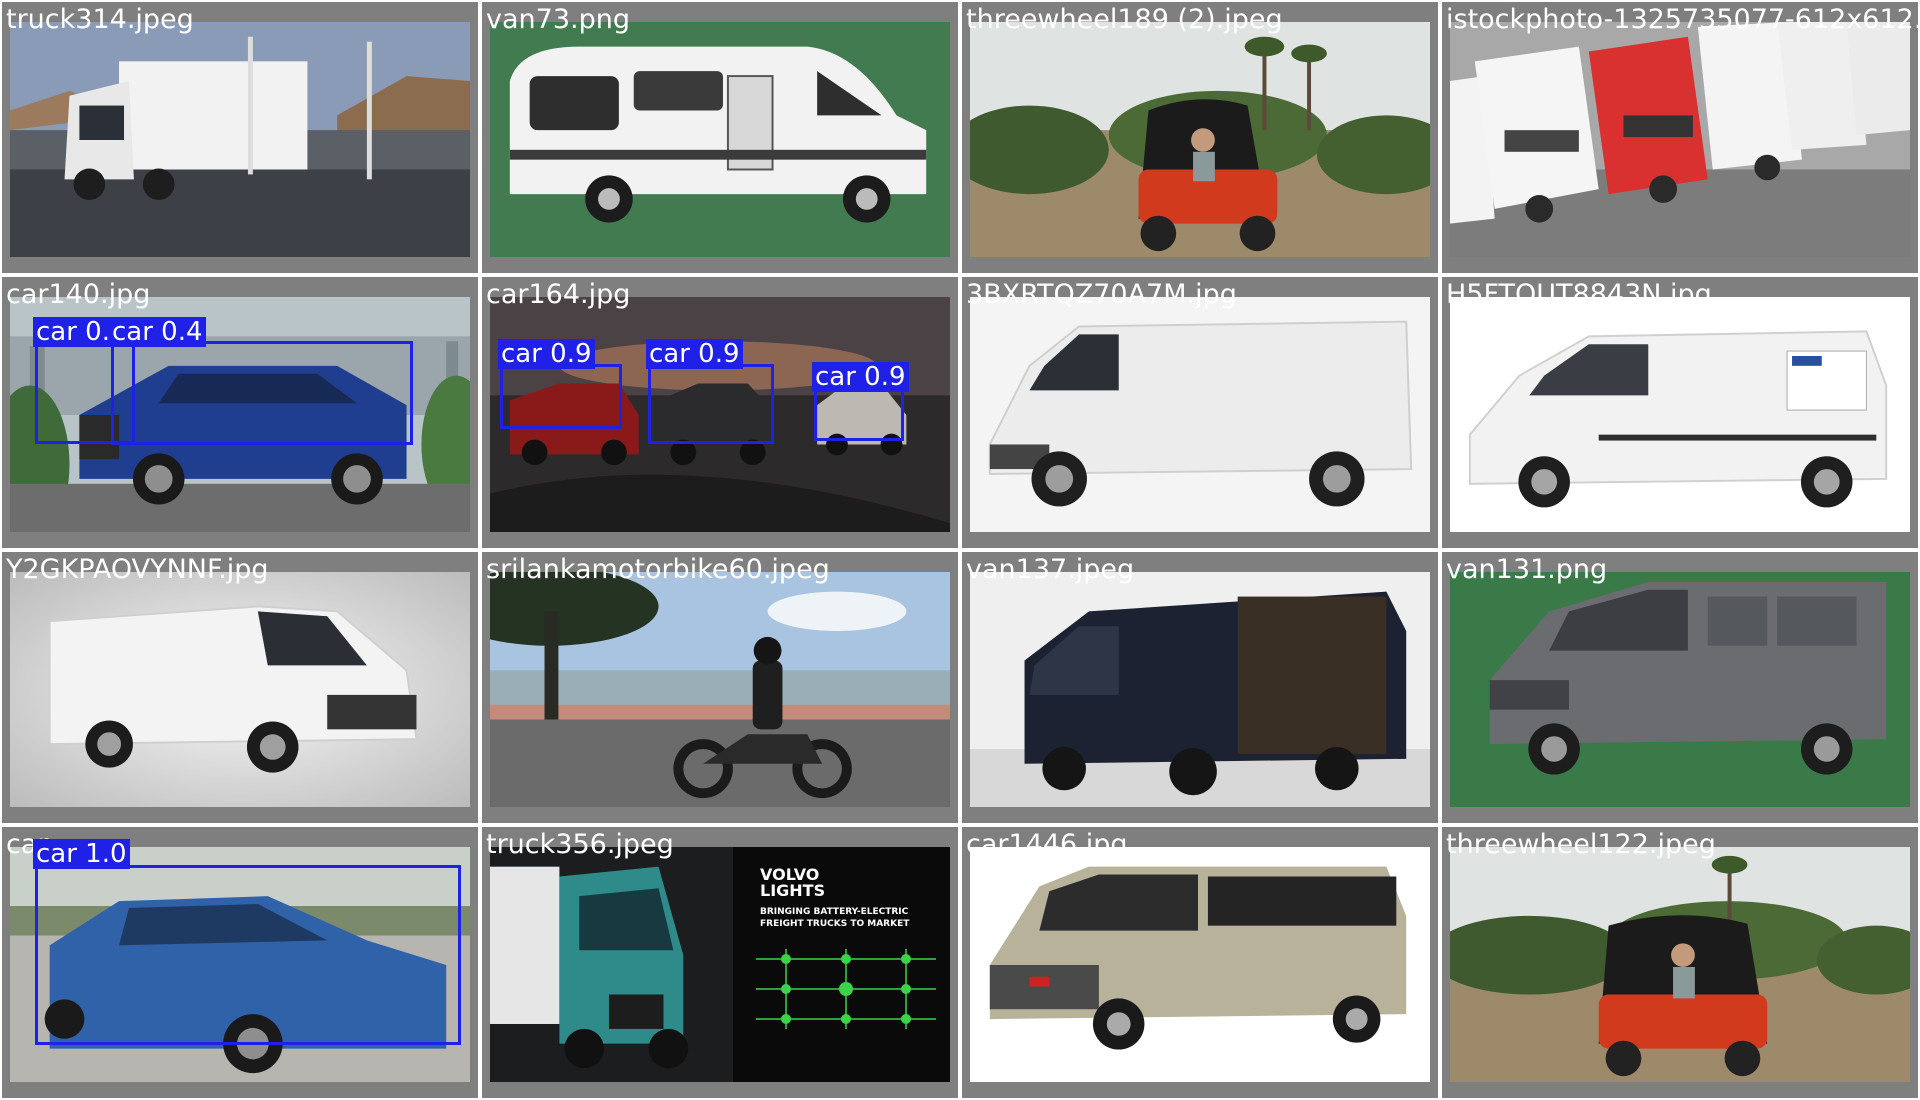 The width and height of the screenshot is (1920, 1100). Describe the element at coordinates (1683, 19) in the screenshot. I see `tile-filename: istockphoto-1325735077-612x612.jpg` at that location.